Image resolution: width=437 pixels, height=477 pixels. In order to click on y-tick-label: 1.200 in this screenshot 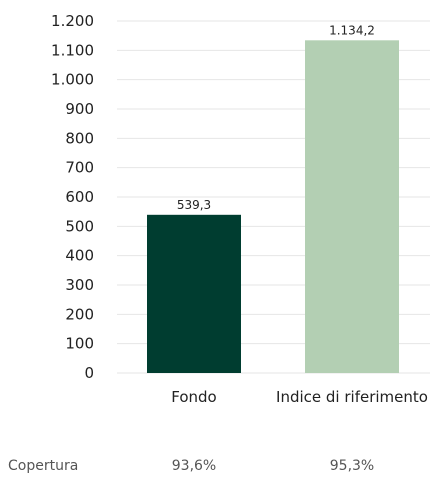, I will do `click(72, 21)`.